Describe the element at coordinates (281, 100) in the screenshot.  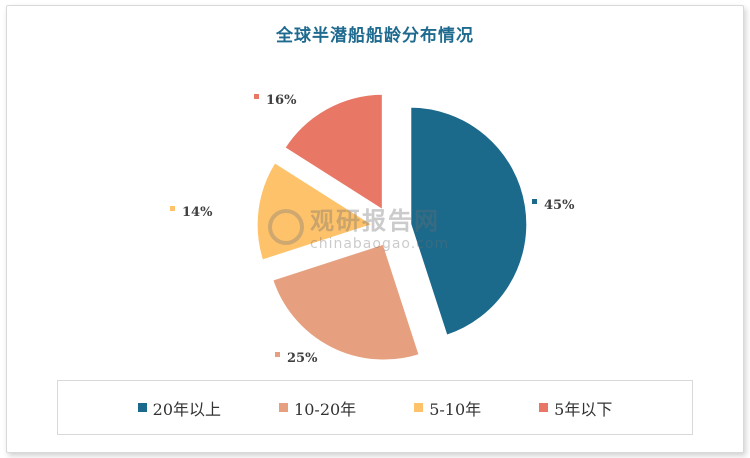
I see `data-label-3: 16%` at that location.